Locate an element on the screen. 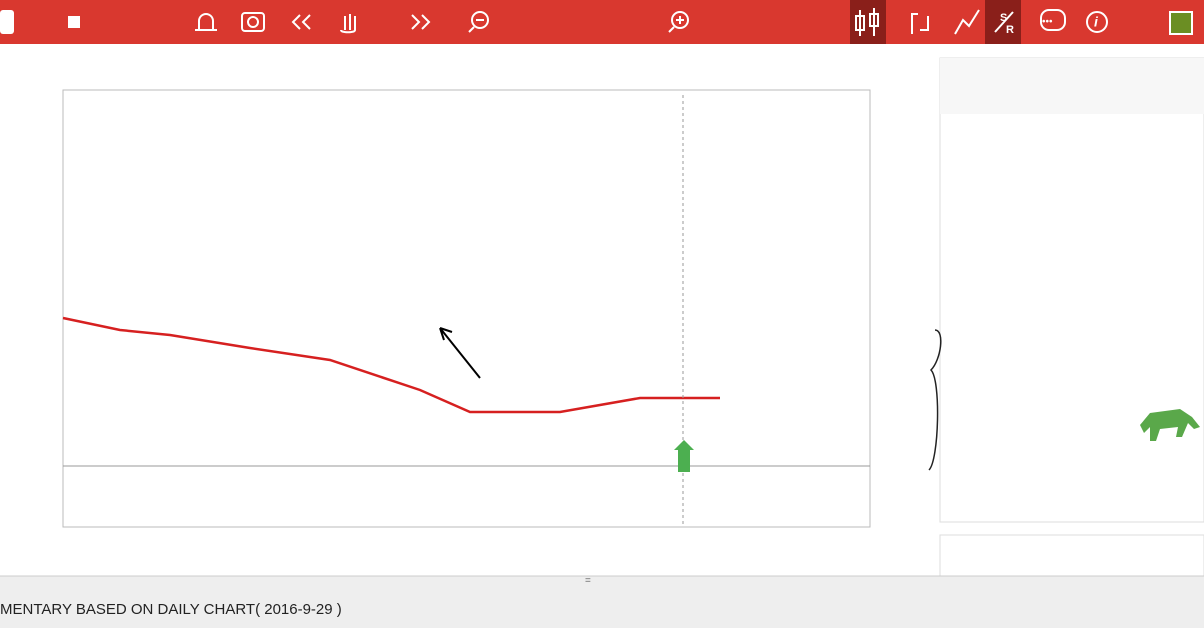  tool-icons is located at coordinates (694, 22).